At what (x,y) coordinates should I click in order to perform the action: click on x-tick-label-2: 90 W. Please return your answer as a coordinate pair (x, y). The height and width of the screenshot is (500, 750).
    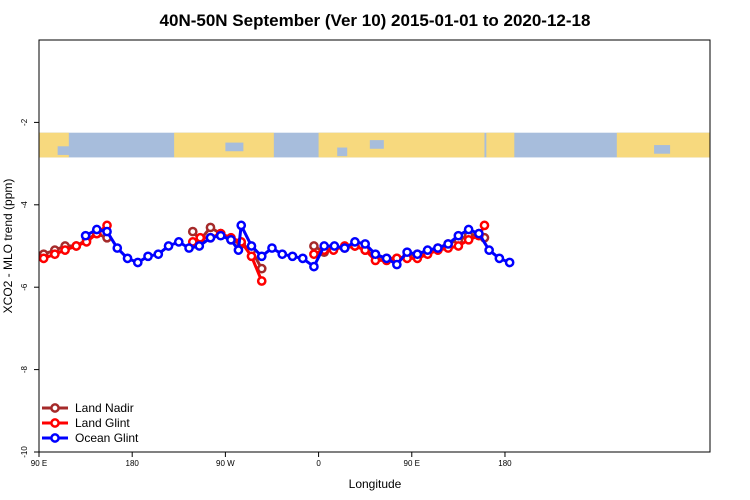
    Looking at the image, I should click on (225, 463).